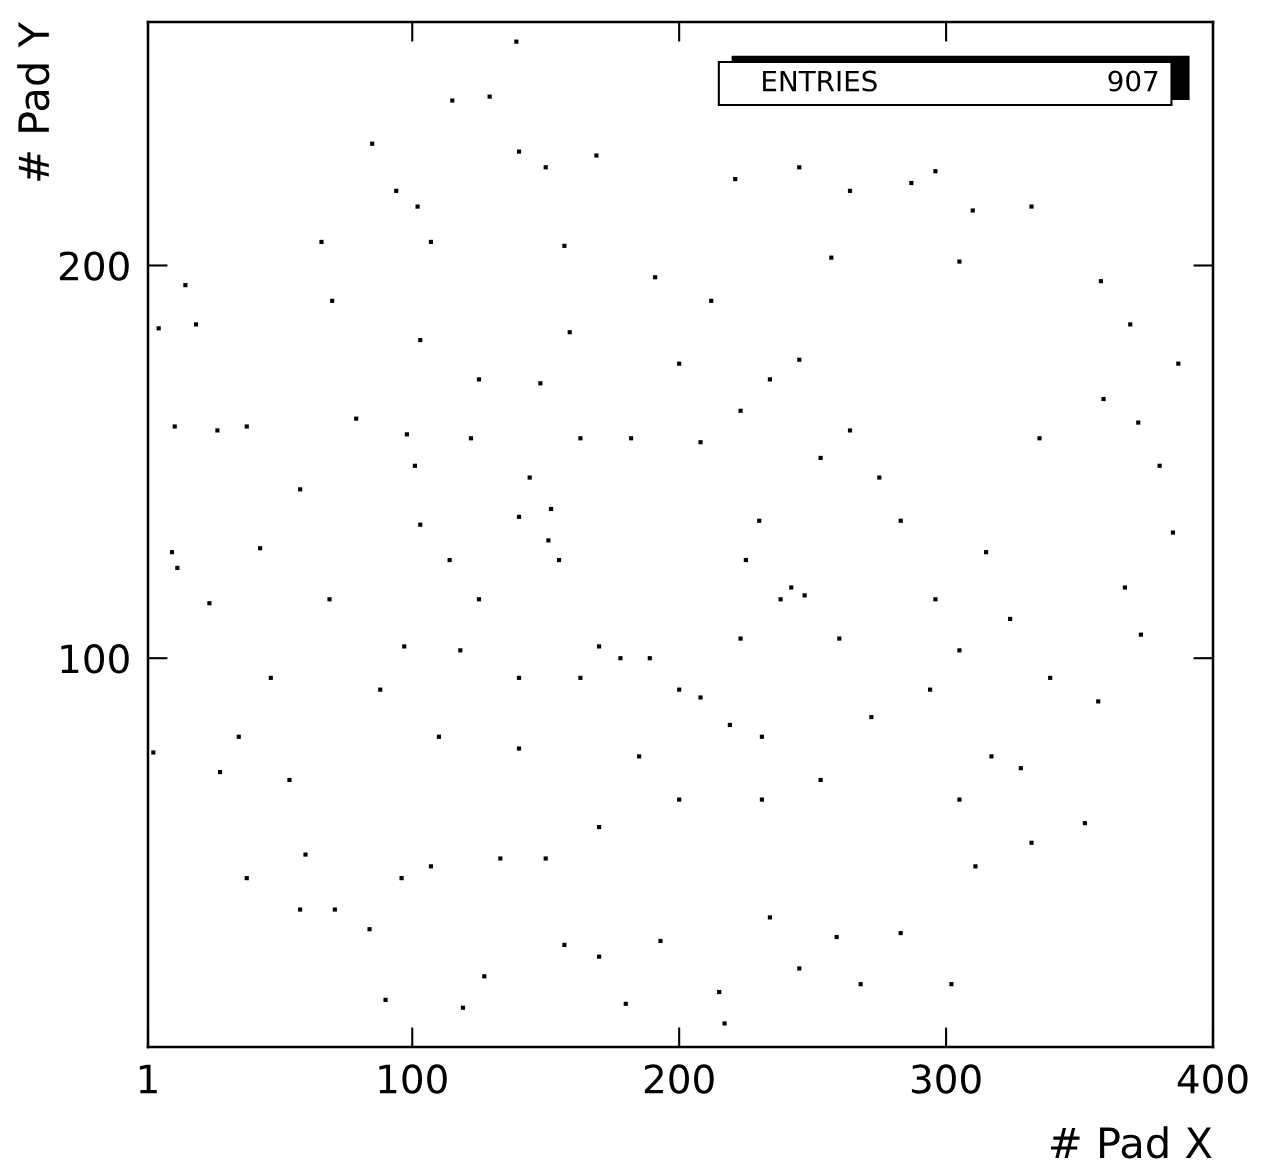 Image resolution: width=1265 pixels, height=1171 pixels. What do you see at coordinates (946, 1079) in the screenshot?
I see `x-tick-label: 300` at bounding box center [946, 1079].